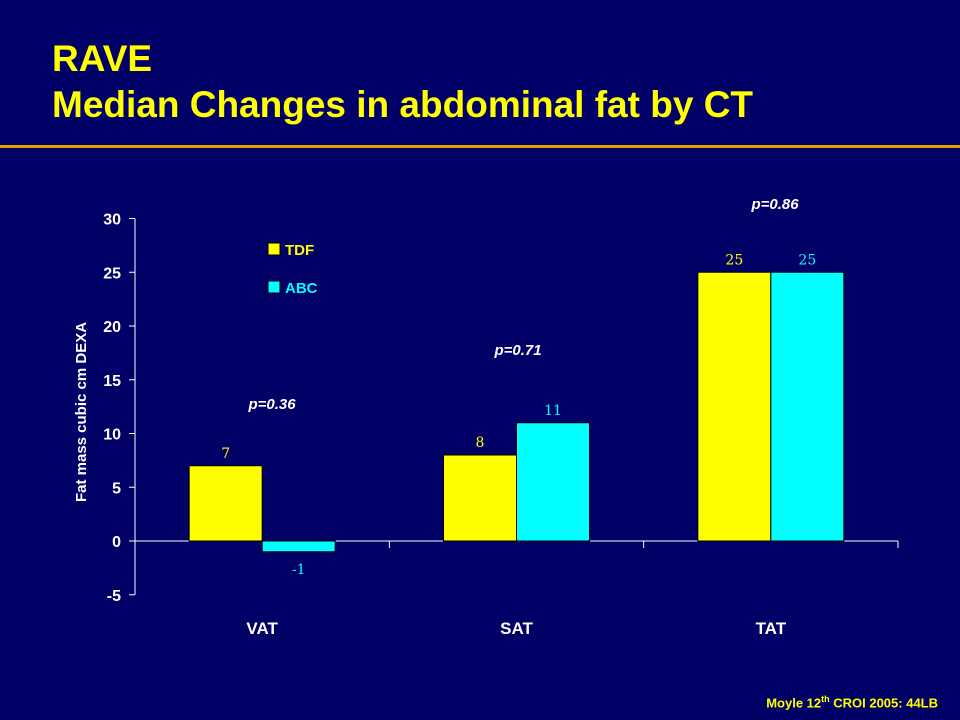 The height and width of the screenshot is (720, 960). Describe the element at coordinates (274, 249) in the screenshot. I see `legend-swatch-tdf` at that location.